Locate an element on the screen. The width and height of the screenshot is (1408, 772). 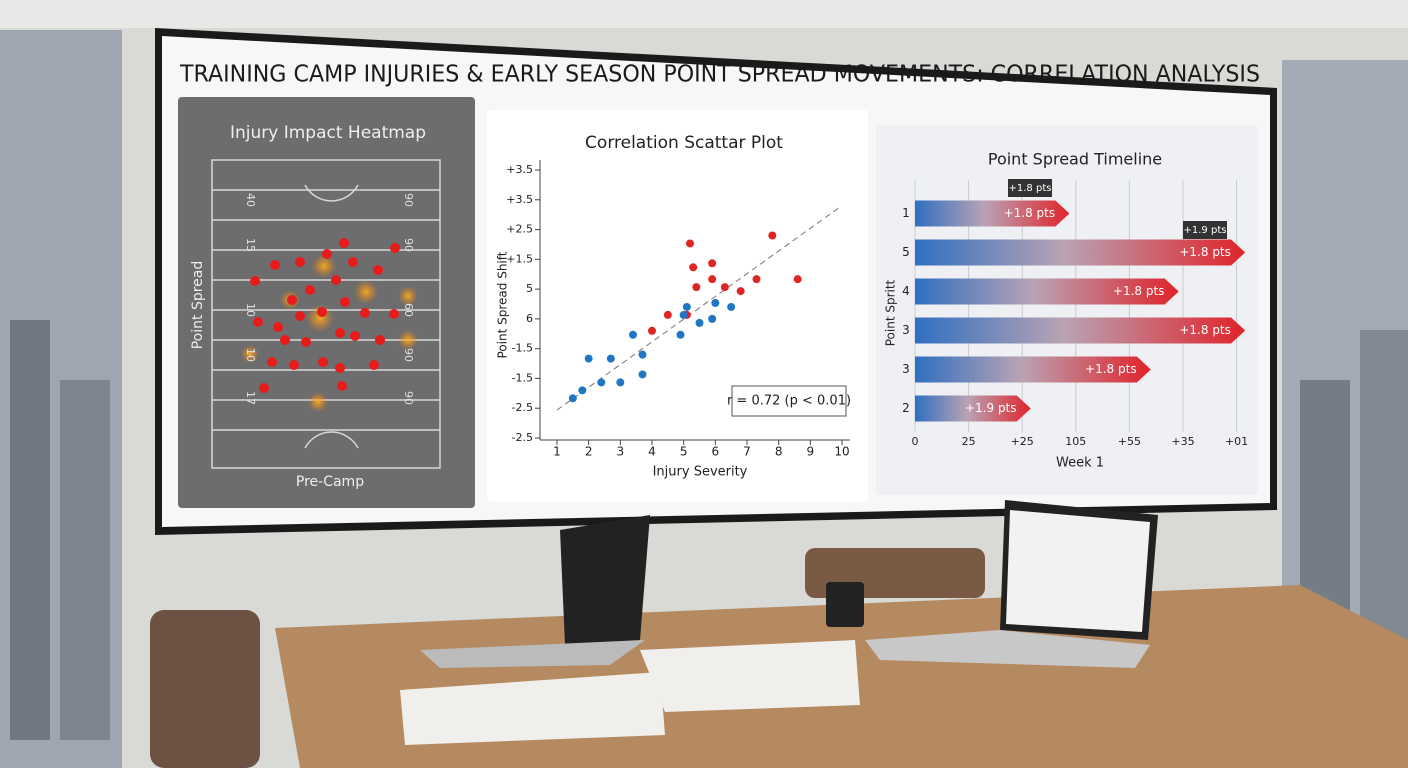
x-tick-label: 105 is located at coordinates (1075, 441).